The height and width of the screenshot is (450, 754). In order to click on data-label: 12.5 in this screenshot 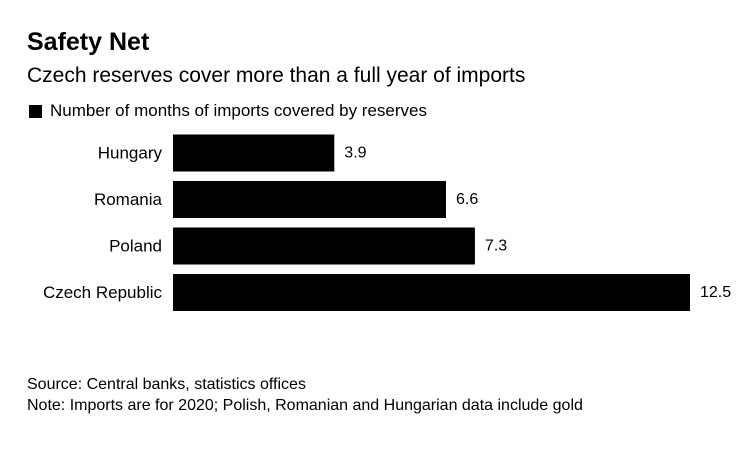, I will do `click(715, 292)`.